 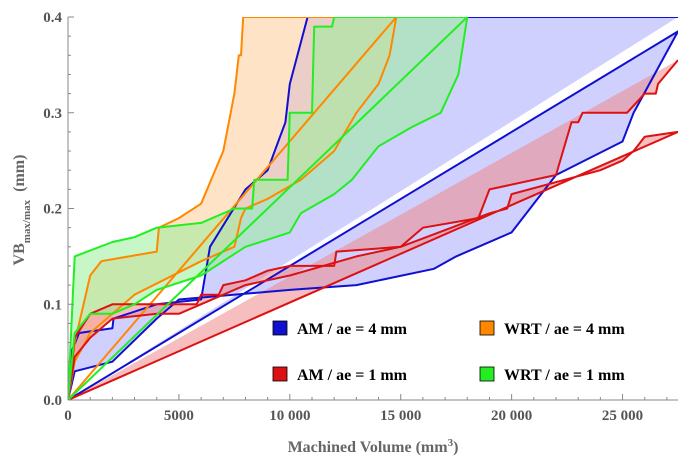 What do you see at coordinates (400, 416) in the screenshot?
I see `x-tick-label: 15 000` at bounding box center [400, 416].